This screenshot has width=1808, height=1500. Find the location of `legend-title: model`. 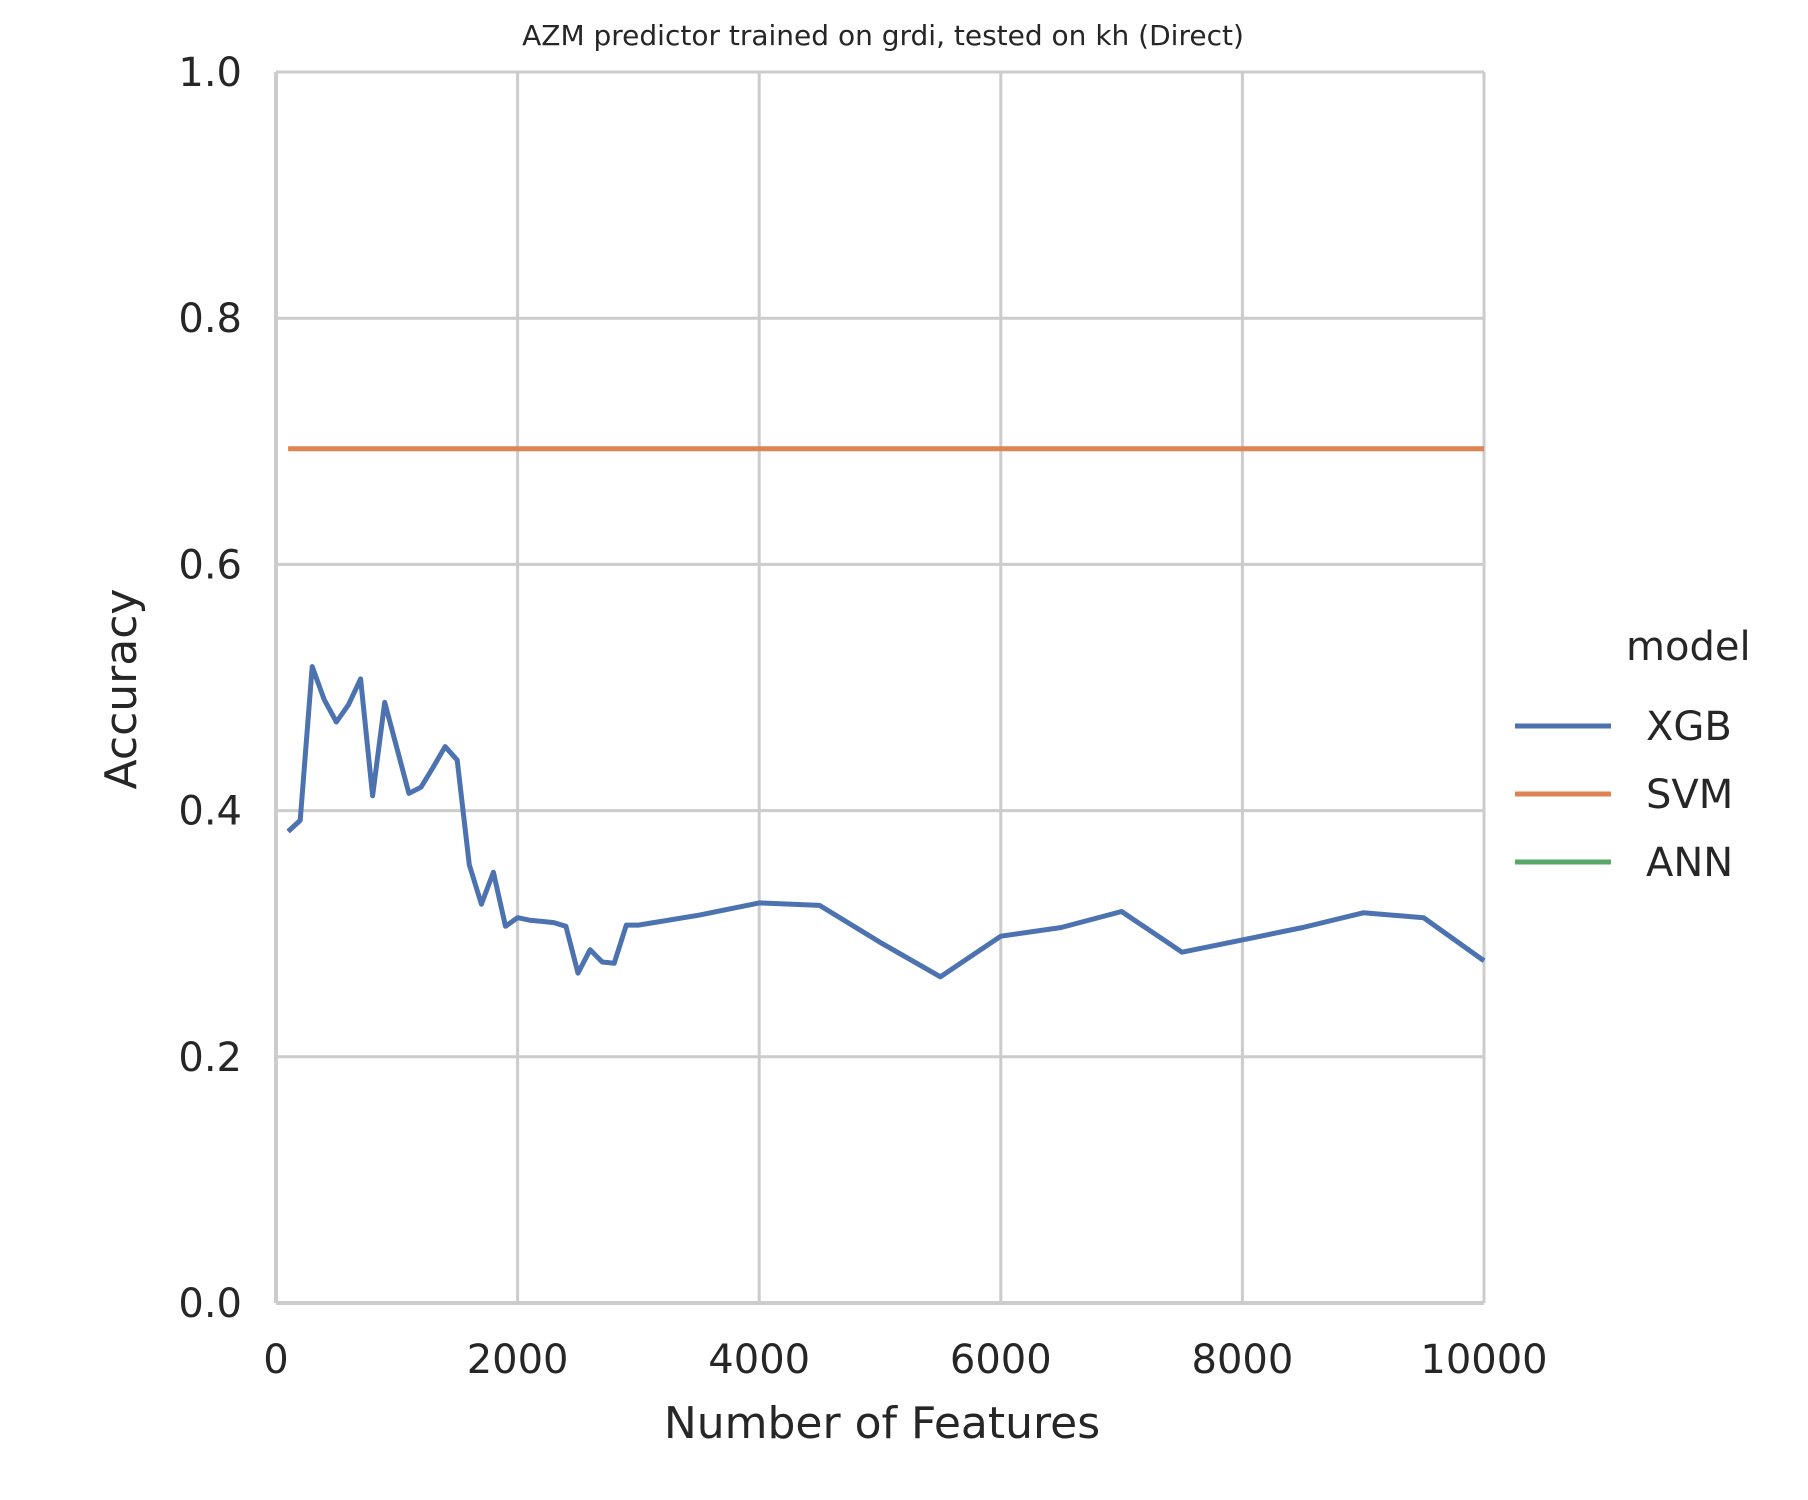

legend-title: model is located at coordinates (1688, 647).